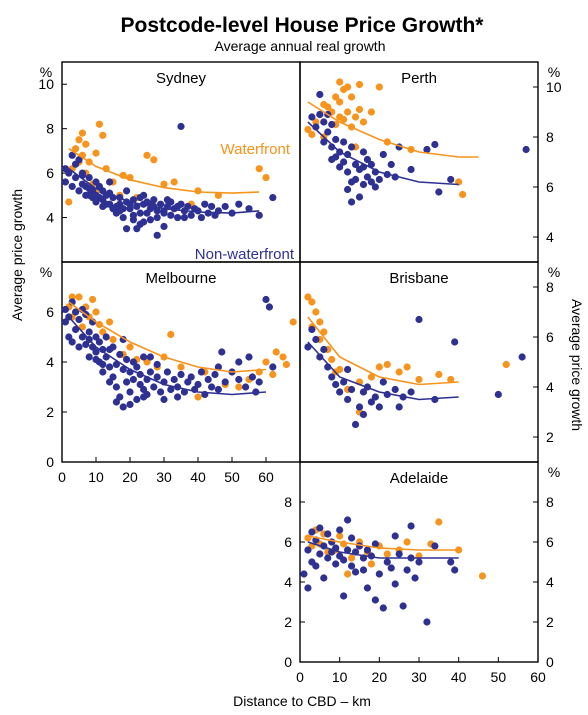  I want to click on unit-label-melbourne: %, so click(46, 272).